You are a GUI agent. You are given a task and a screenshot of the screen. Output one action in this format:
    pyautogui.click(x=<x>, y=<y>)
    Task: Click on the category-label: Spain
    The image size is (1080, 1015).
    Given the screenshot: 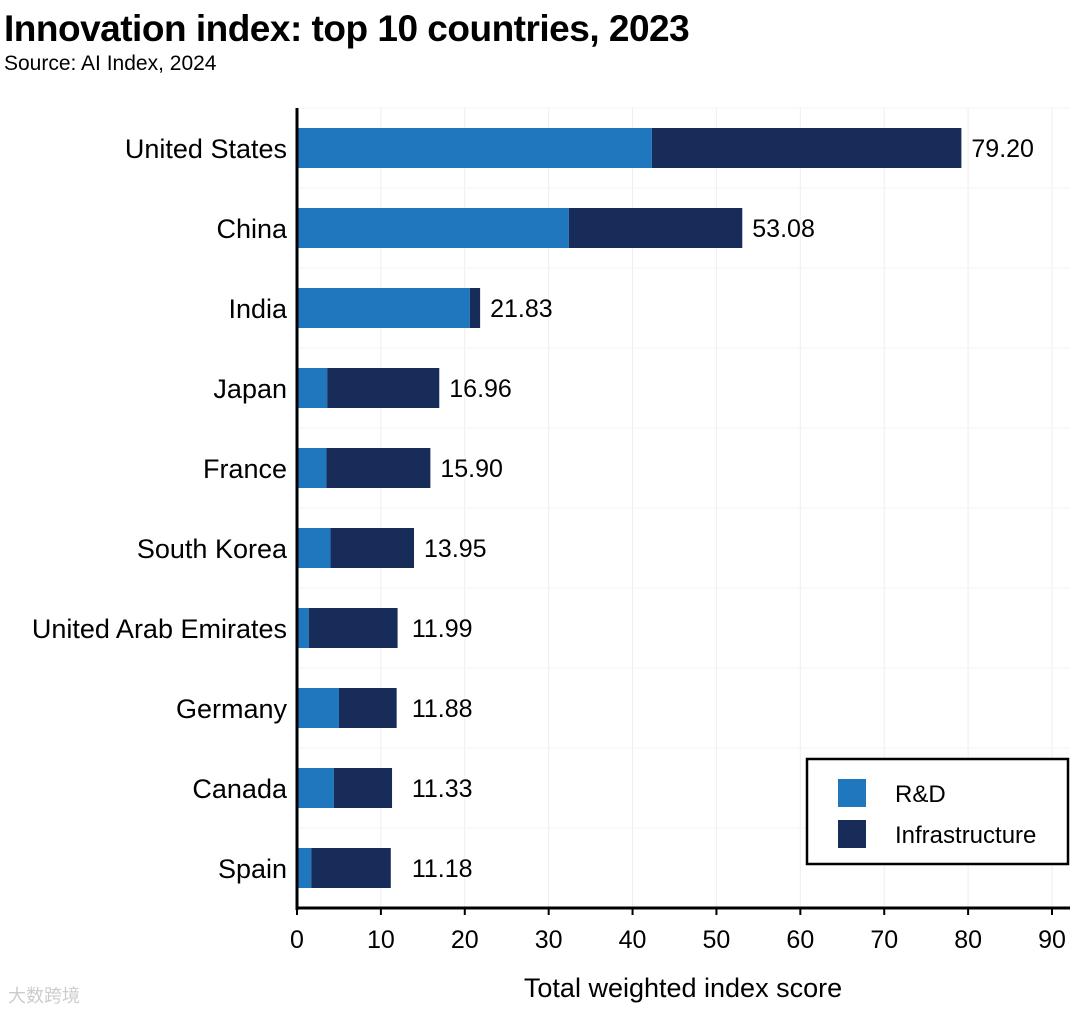 What is the action you would take?
    pyautogui.click(x=252, y=869)
    